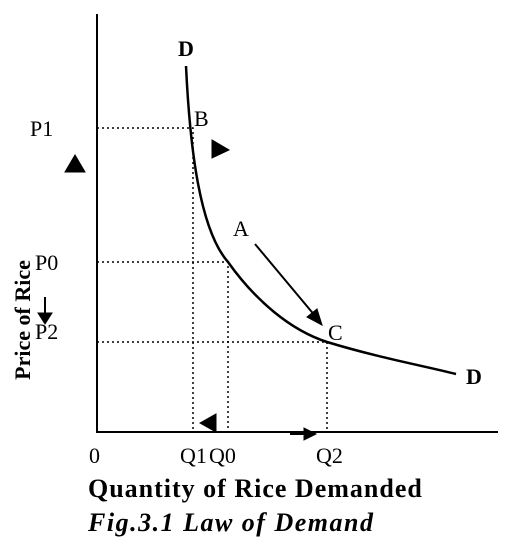  Describe the element at coordinates (241, 228) in the screenshot. I see `point-label: A` at that location.